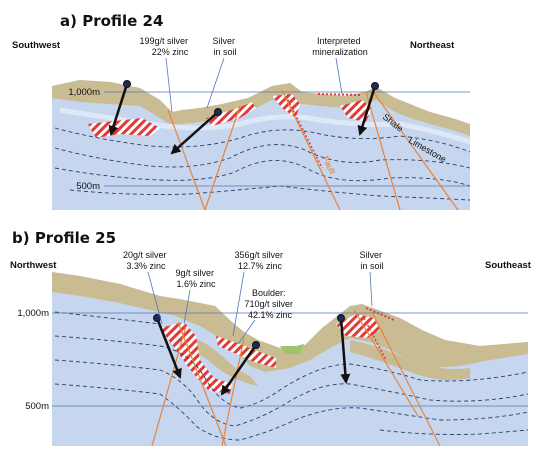 This screenshot has height=453, width=550. Describe the element at coordinates (84, 92) in the screenshot. I see `profile-24-elevation-1000m: 1,000m` at that location.